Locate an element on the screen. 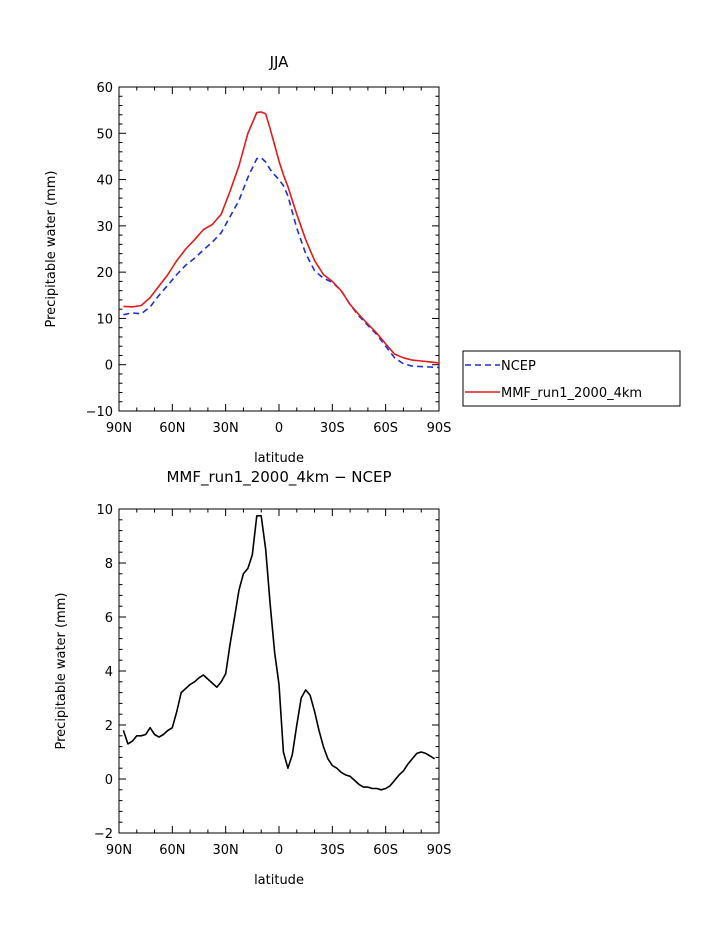  legend-label-ncep: NCEP is located at coordinates (518, 366).